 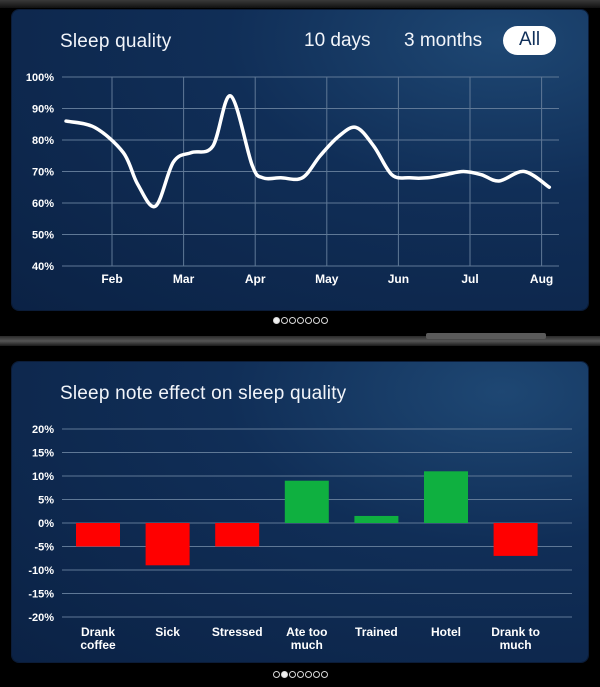 What do you see at coordinates (43, 430) in the screenshot?
I see `y-tick-label: 20%` at bounding box center [43, 430].